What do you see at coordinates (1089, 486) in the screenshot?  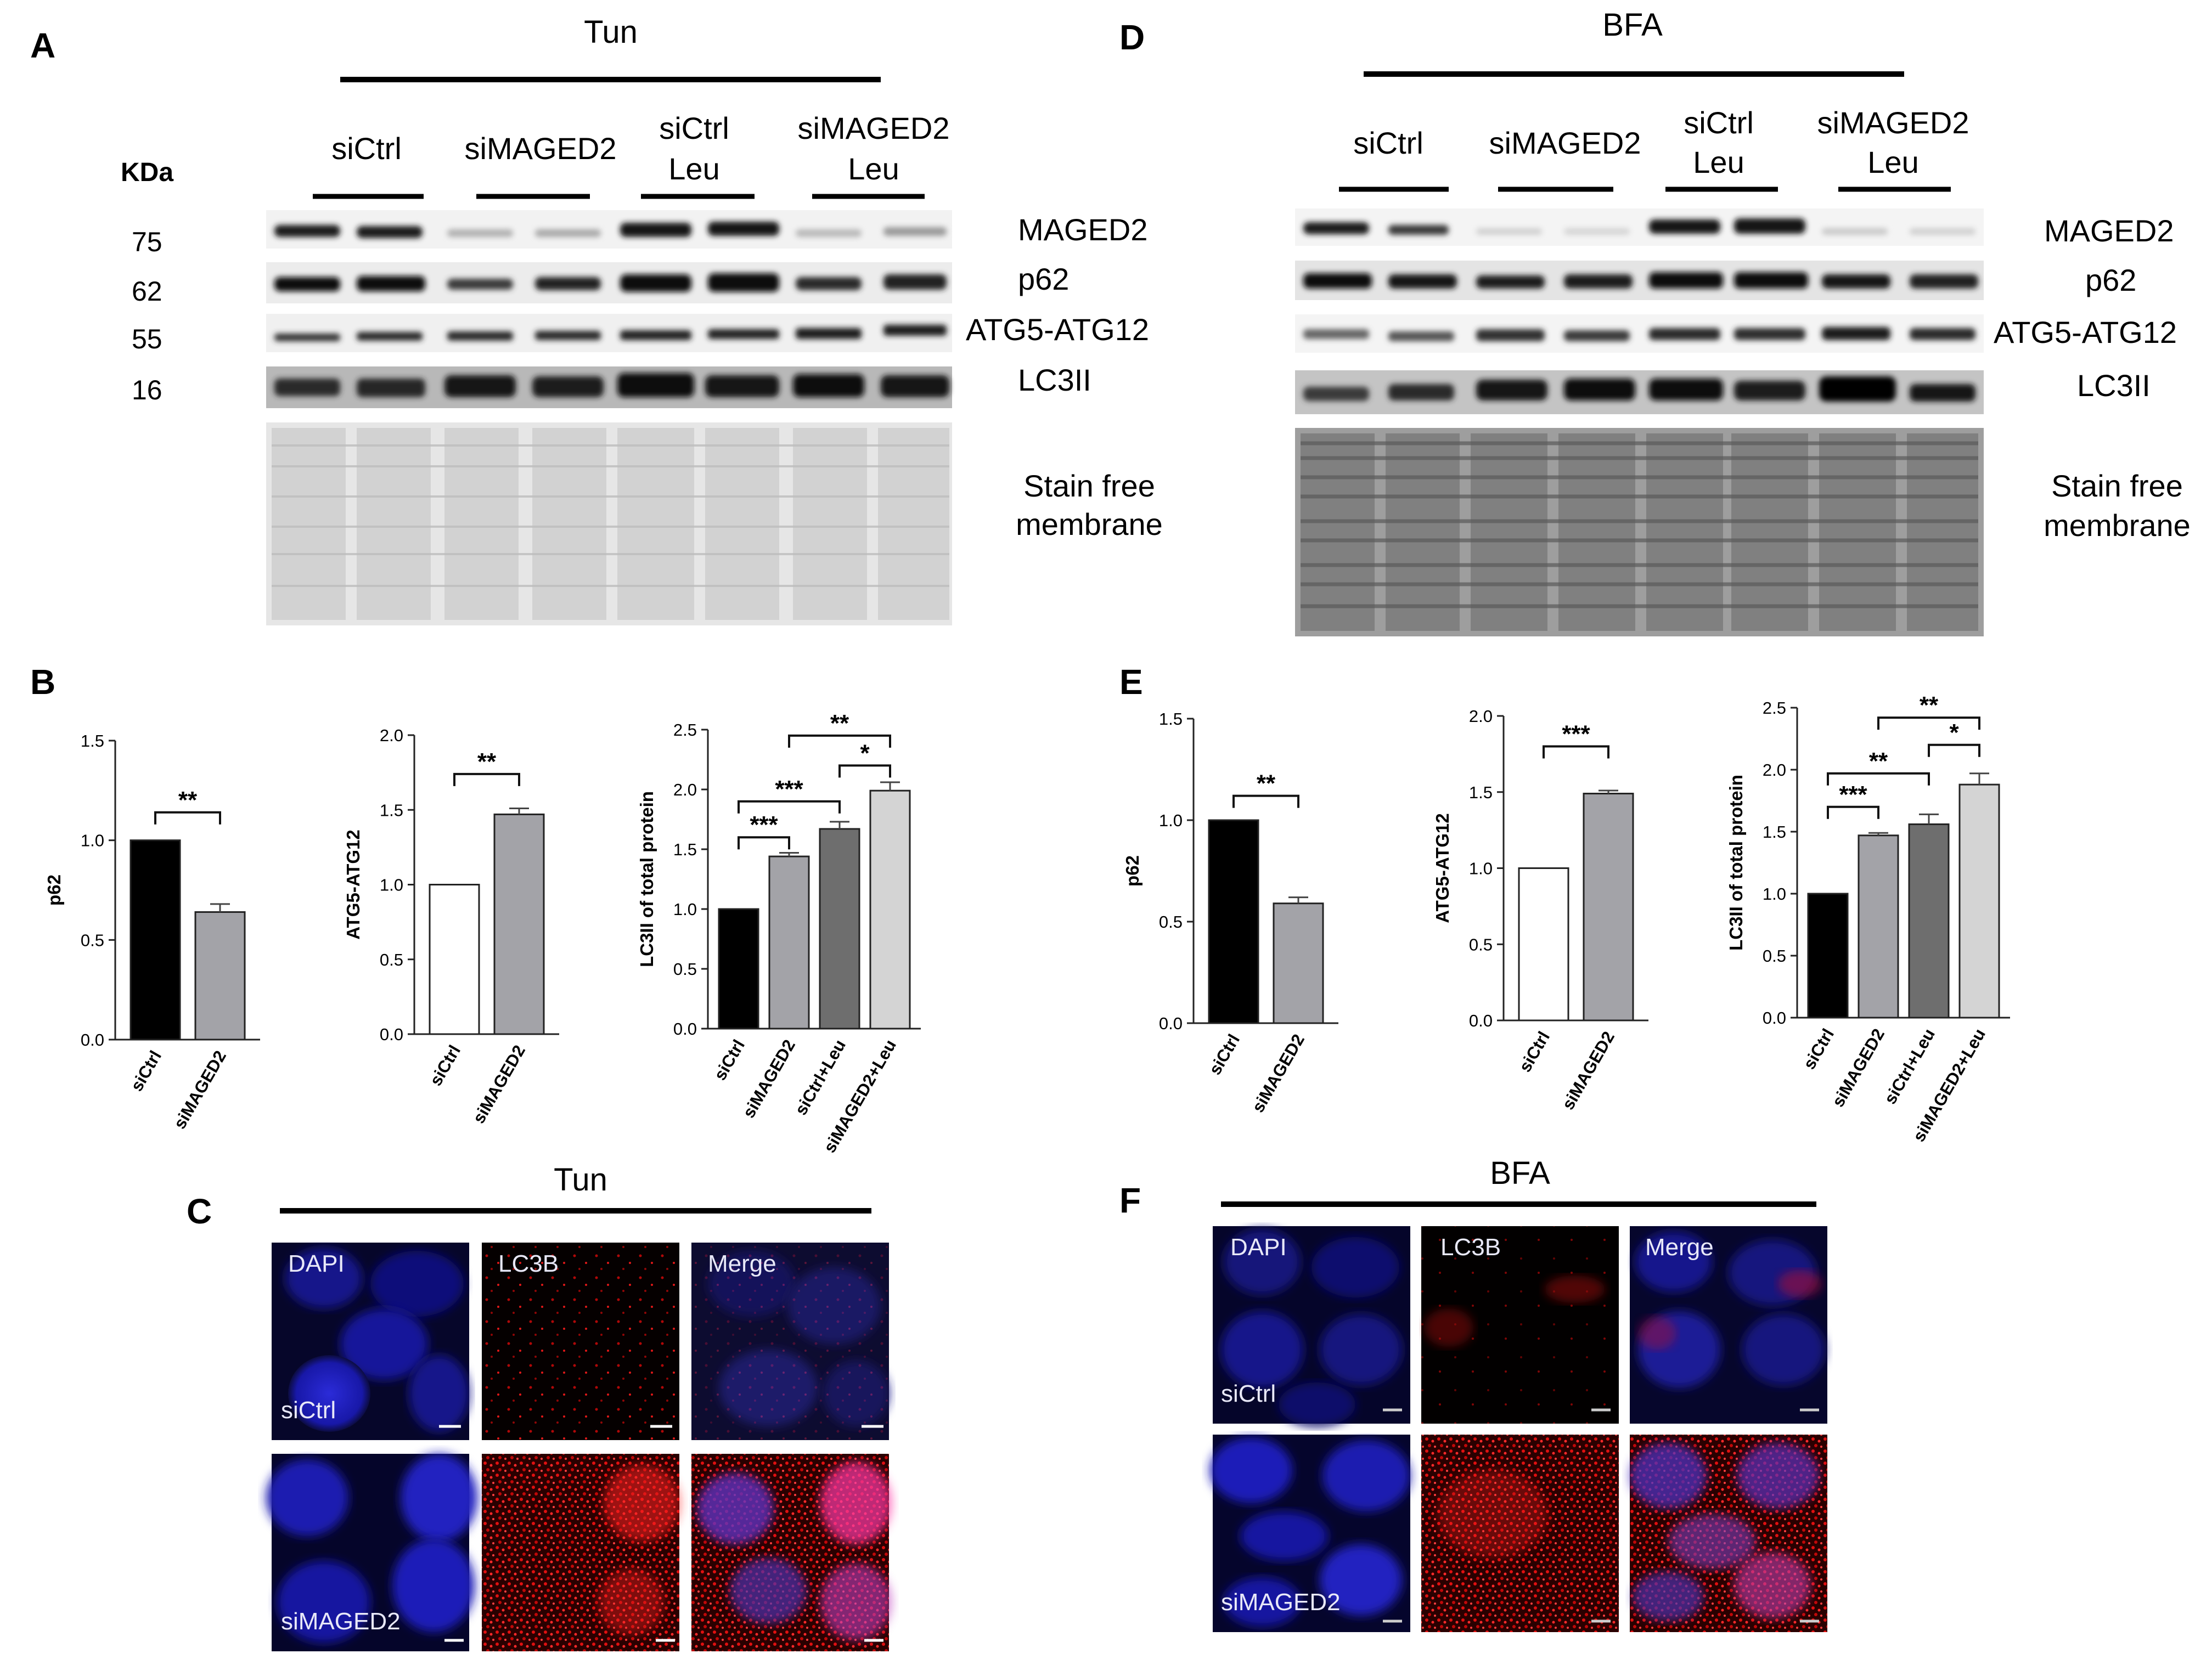 I see `stain-free-label-a-line1: Stain free` at bounding box center [1089, 486].